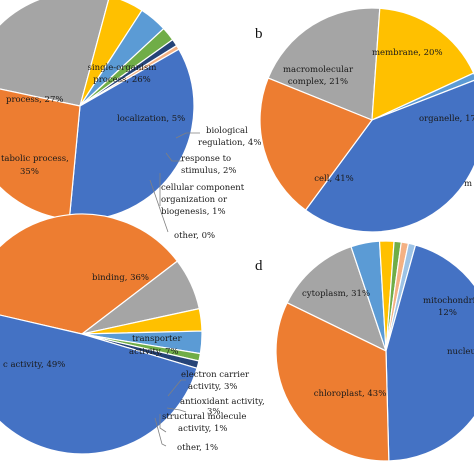  Describe the element at coordinates (122, 68) in the screenshot. I see `slice-label: single-organism` at that location.